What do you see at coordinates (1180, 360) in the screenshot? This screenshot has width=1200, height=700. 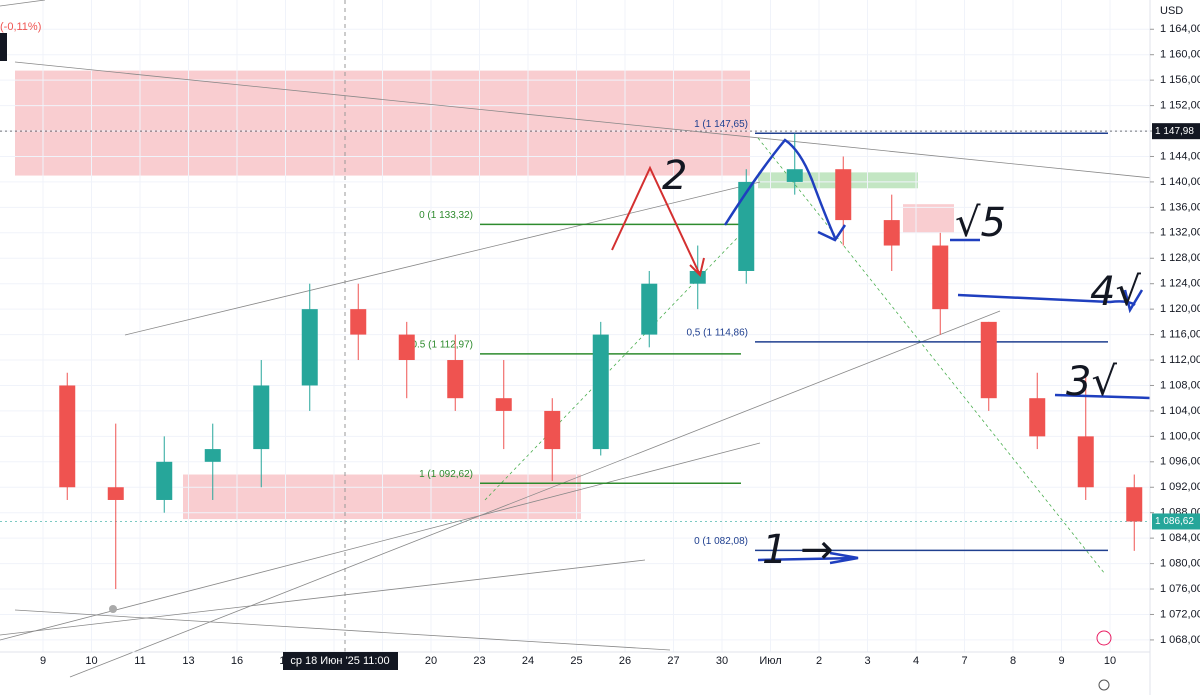 I see `y-tick-label: 1 112,00` at bounding box center [1180, 360].